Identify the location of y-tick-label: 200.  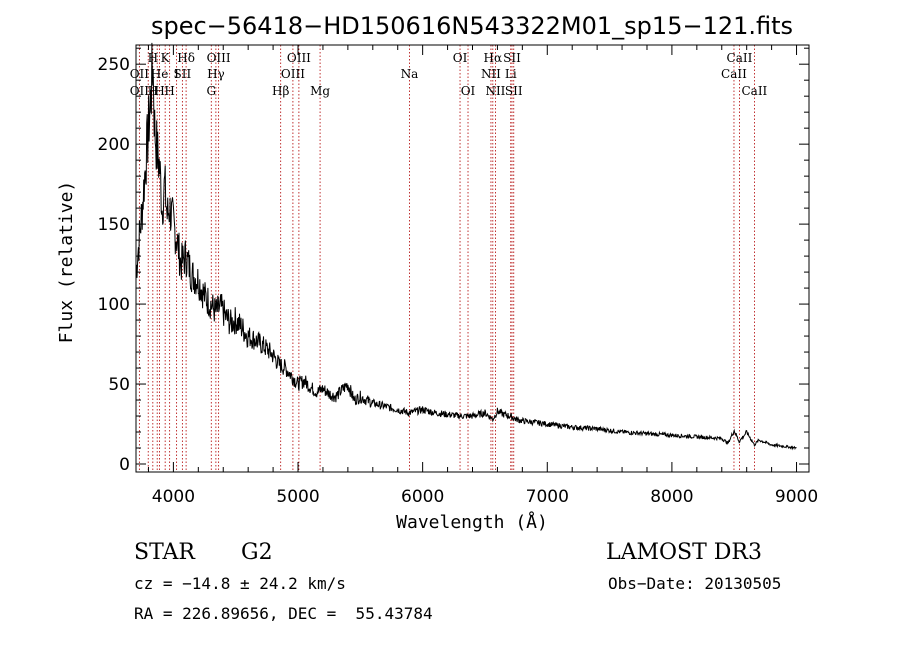
(114, 145).